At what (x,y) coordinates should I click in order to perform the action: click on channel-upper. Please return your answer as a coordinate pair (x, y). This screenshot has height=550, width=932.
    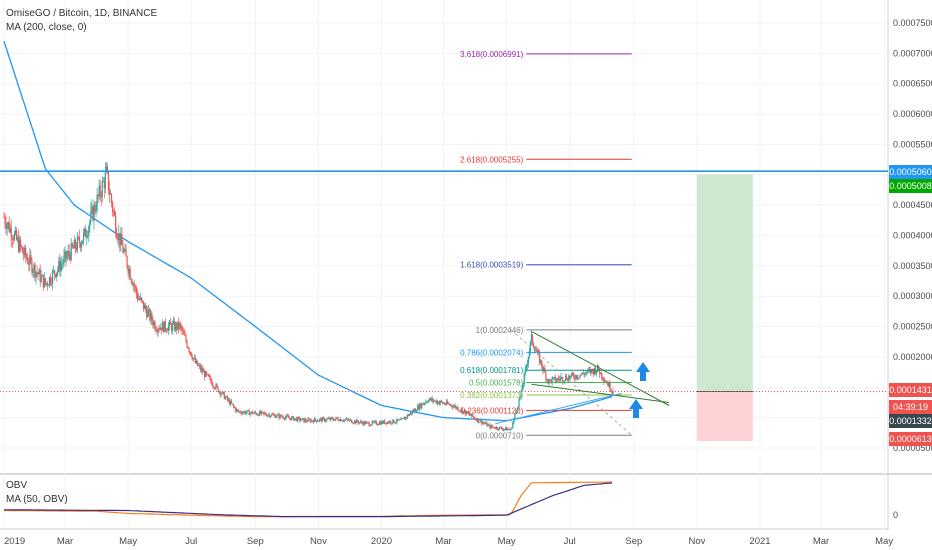
    Looking at the image, I should click on (600, 368).